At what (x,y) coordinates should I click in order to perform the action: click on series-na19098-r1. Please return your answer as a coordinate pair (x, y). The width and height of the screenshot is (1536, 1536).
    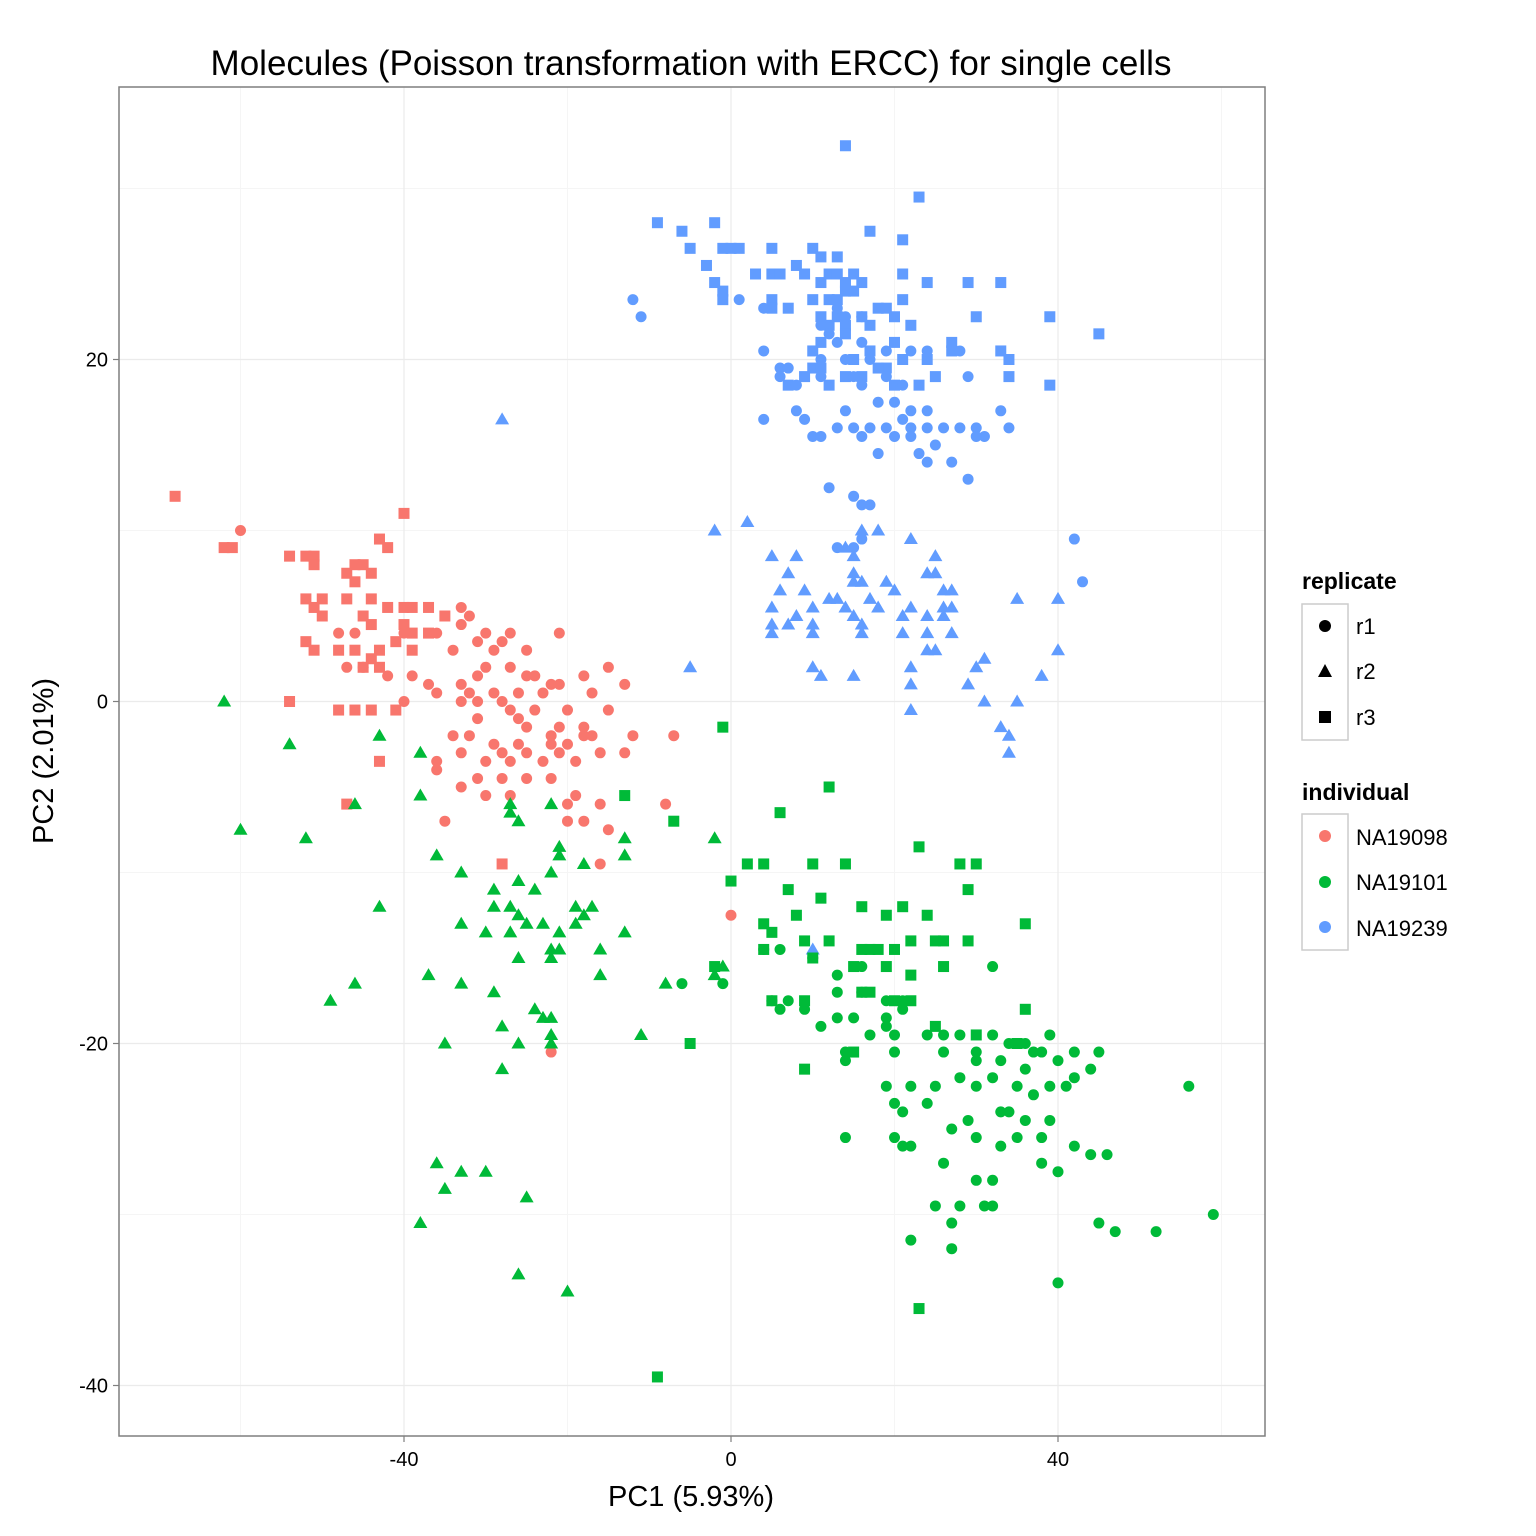
    Looking at the image, I should click on (486, 791).